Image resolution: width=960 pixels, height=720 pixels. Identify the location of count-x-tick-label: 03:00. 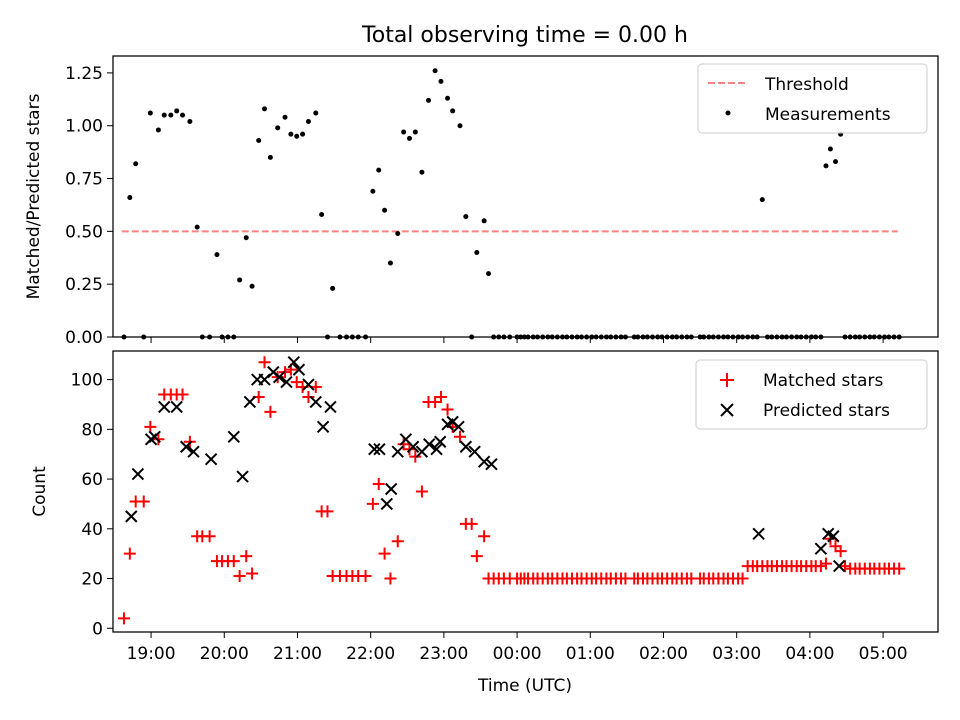
(736, 654).